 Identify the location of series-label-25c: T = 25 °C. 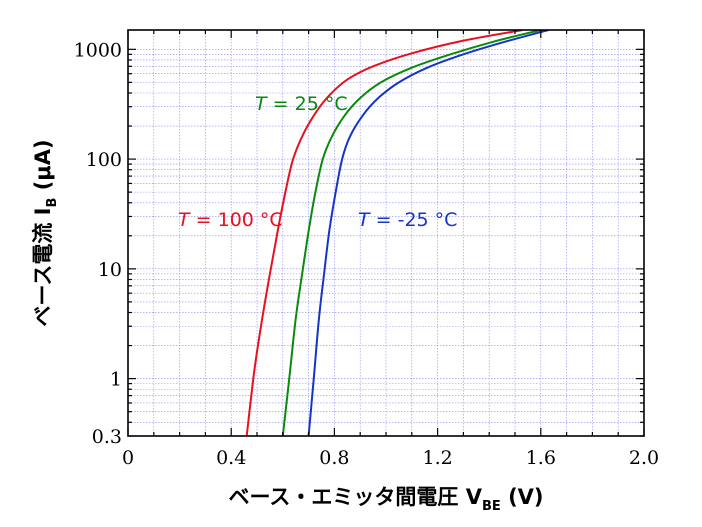
(301, 104).